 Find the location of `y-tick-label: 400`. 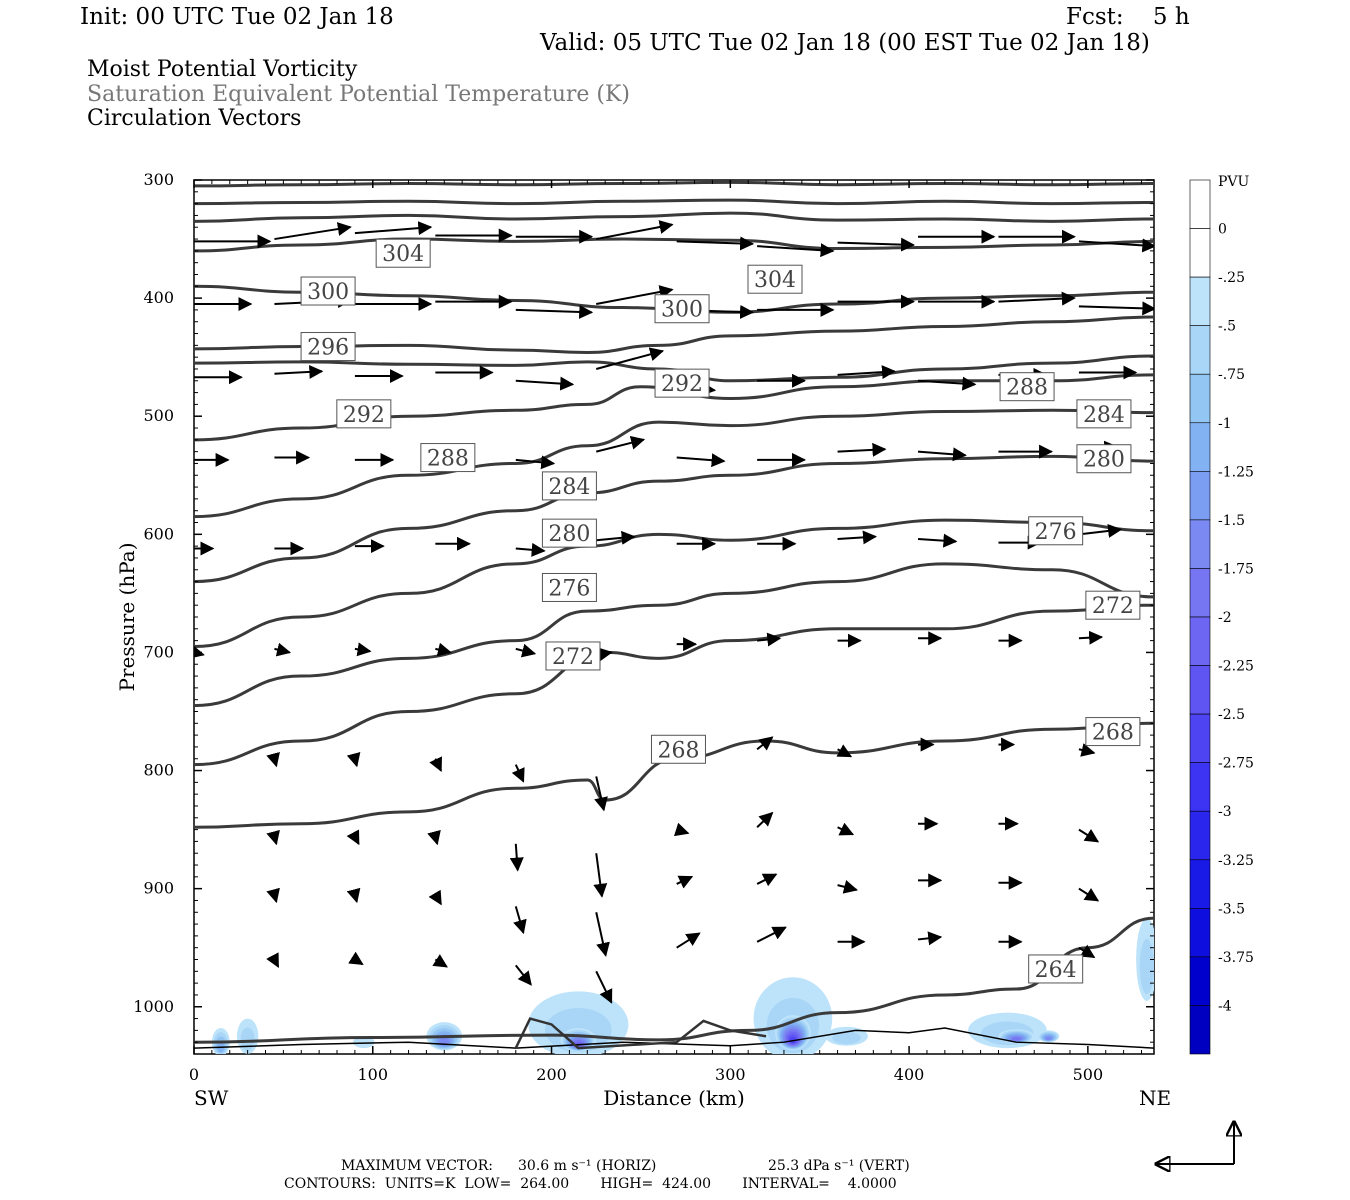

y-tick-label: 400 is located at coordinates (158, 297).